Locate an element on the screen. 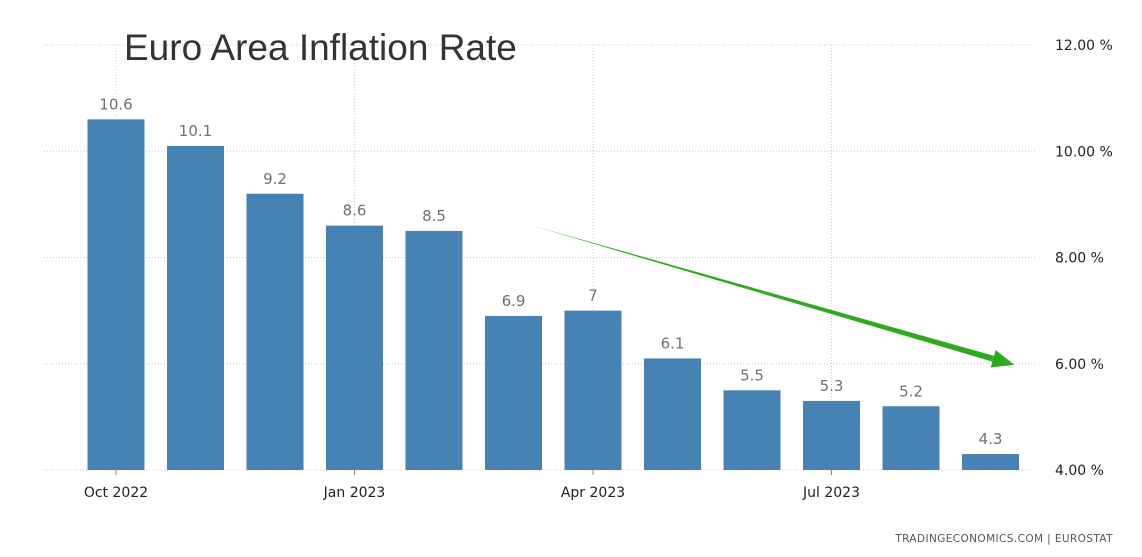 Image resolution: width=1142 pixels, height=557 pixels. y-tick-label: 6.00 % is located at coordinates (1079, 365).